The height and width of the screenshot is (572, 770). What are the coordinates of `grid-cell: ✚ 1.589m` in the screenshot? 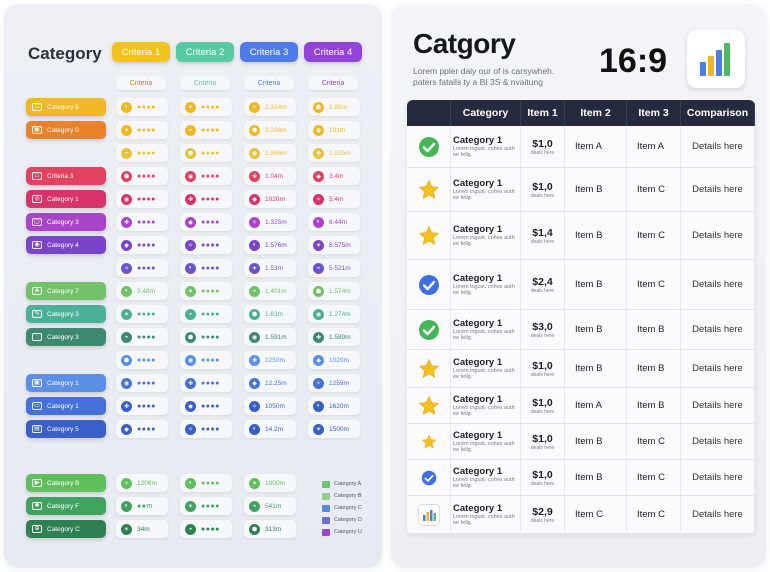 It's located at (334, 337).